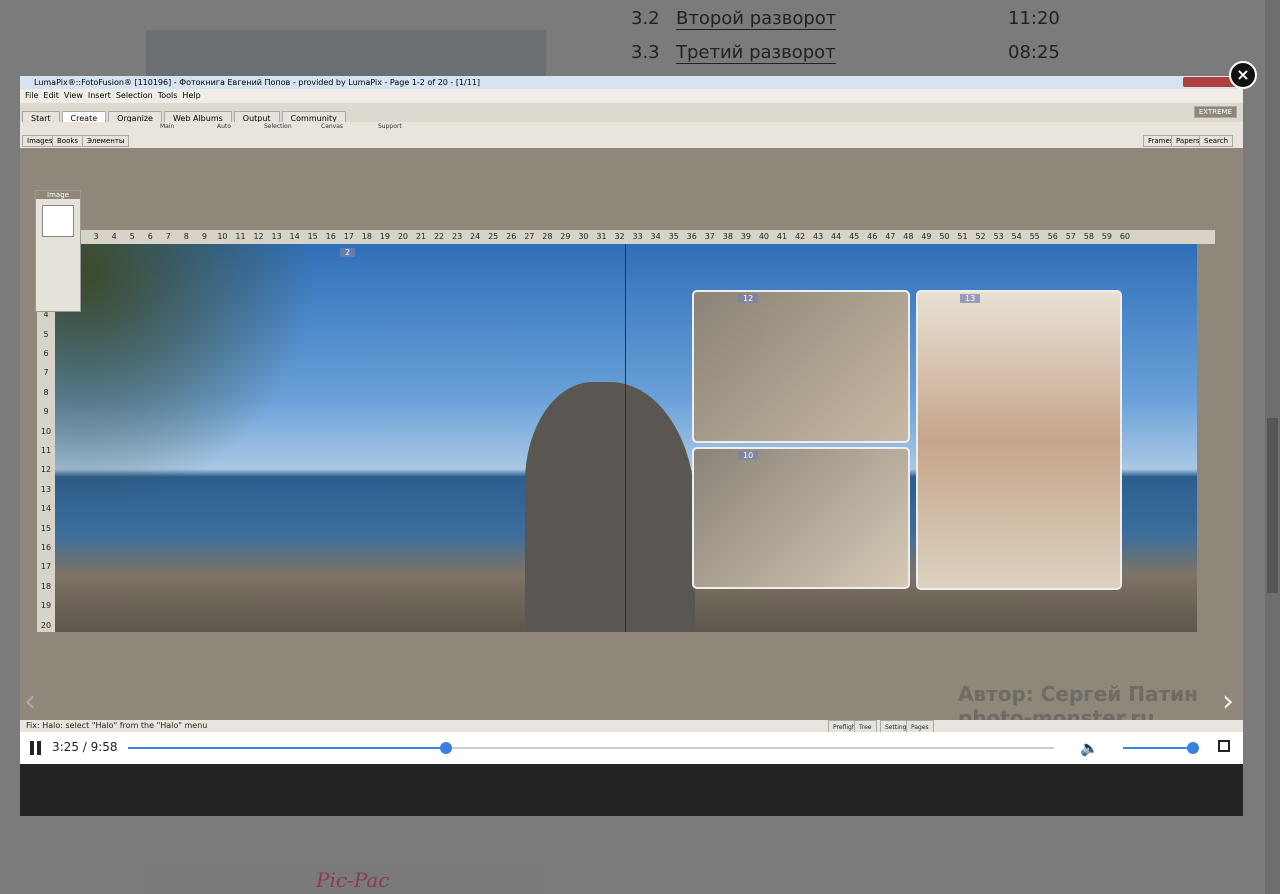 The height and width of the screenshot is (894, 1280). What do you see at coordinates (727, 236) in the screenshot?
I see `ruler-label: 38` at bounding box center [727, 236].